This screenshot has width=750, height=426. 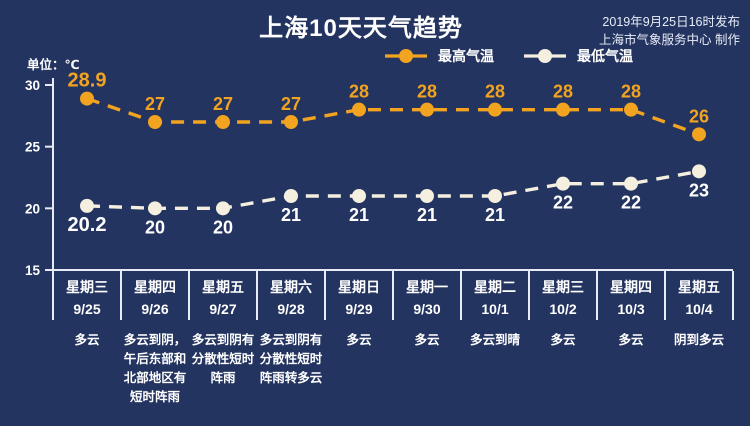 I want to click on weekday-label: 星期一, so click(x=427, y=287).